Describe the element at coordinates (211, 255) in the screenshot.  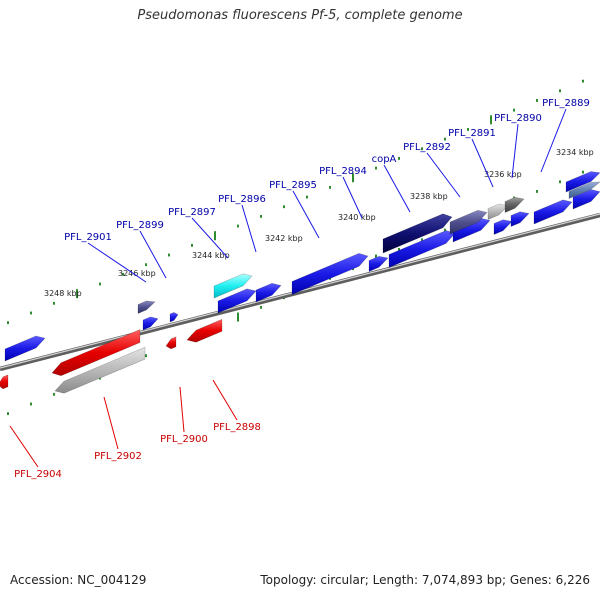
I see `scale-label: 3244 kbp` at that location.